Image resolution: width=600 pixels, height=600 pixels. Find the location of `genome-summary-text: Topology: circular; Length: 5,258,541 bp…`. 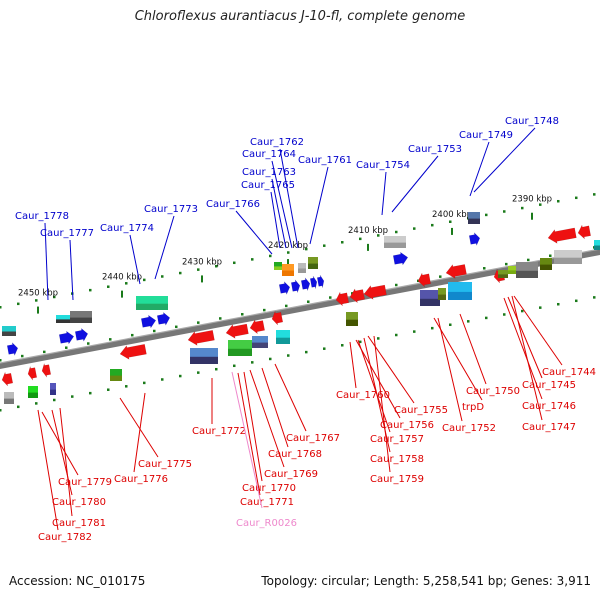

genome-summary-text: Topology: circular; Length: 5,258,541 bp… is located at coordinates (426, 581).